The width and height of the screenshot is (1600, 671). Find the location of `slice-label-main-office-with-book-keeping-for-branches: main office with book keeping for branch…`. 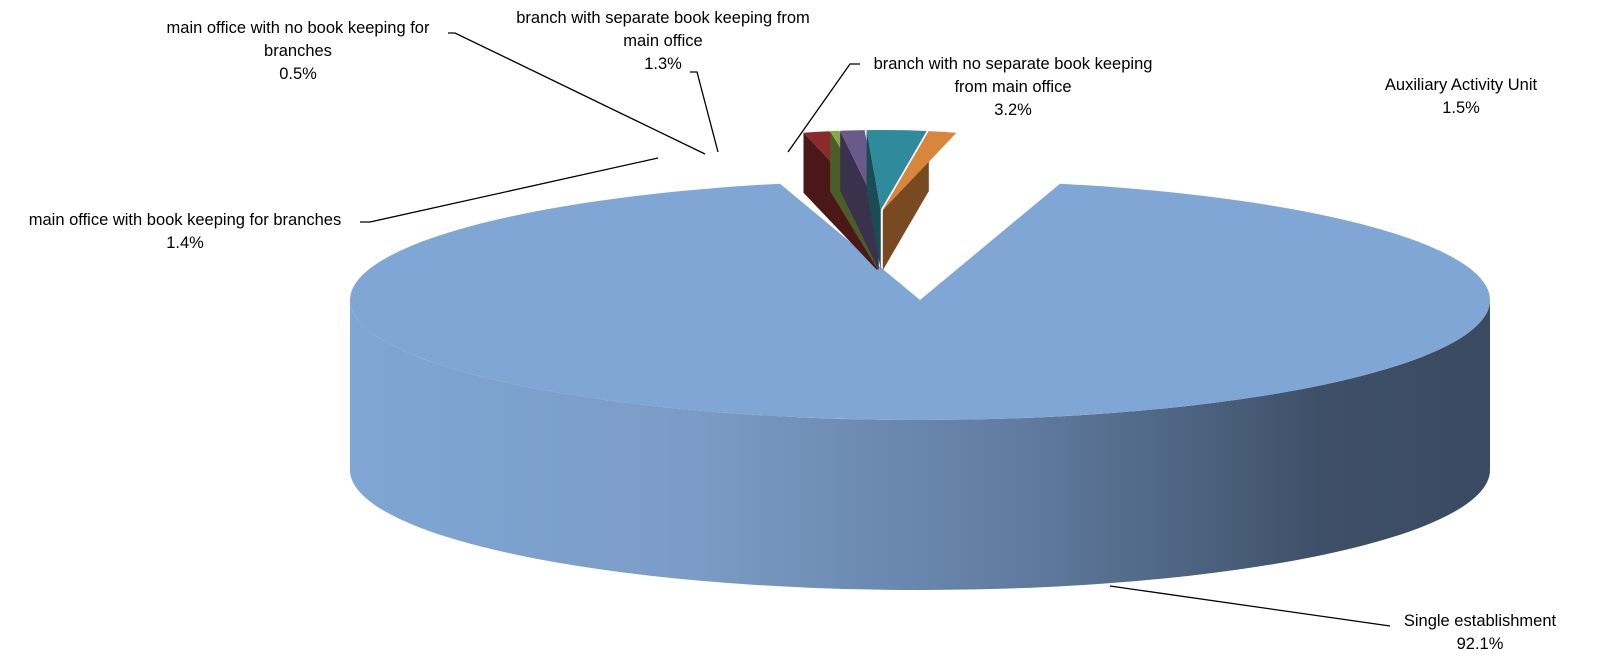

slice-label-main-office-with-book-keeping-for-branches: main office with book keeping for branch… is located at coordinates (185, 231).